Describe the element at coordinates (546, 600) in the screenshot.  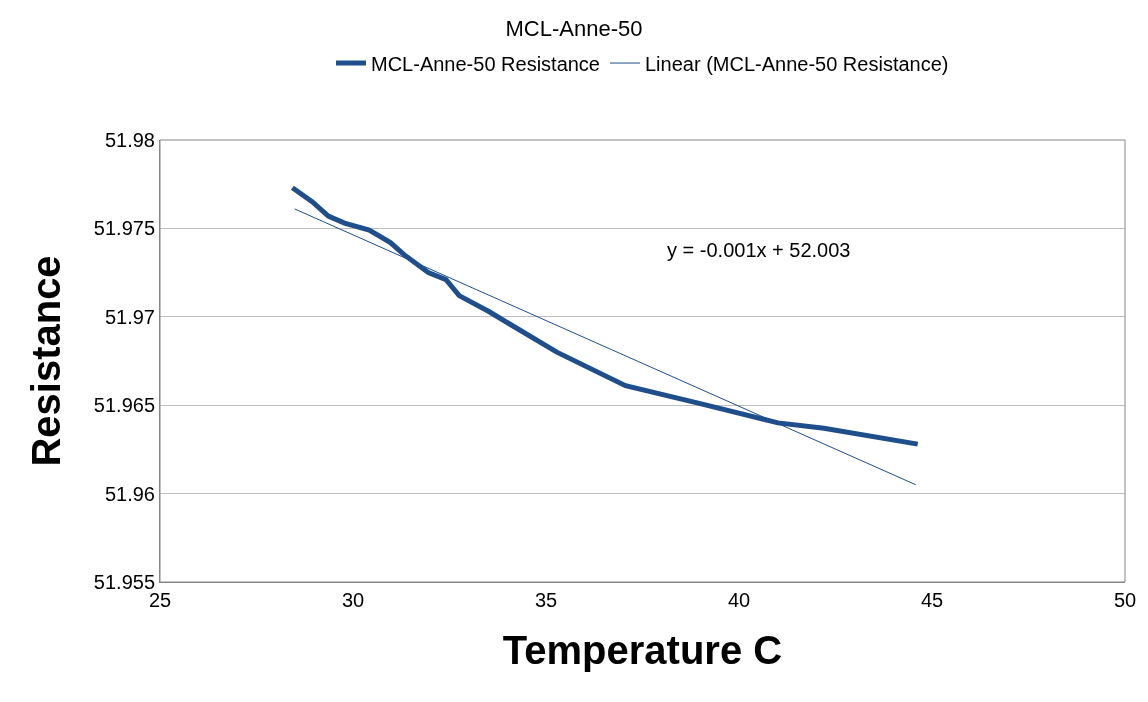
I see `x-tick-label: 35` at that location.